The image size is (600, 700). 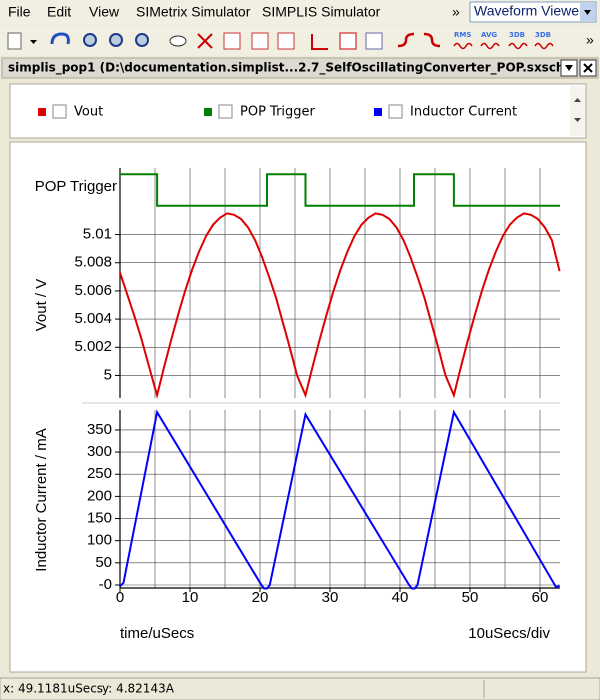 I want to click on x-tick-label: 10, so click(x=190, y=597).